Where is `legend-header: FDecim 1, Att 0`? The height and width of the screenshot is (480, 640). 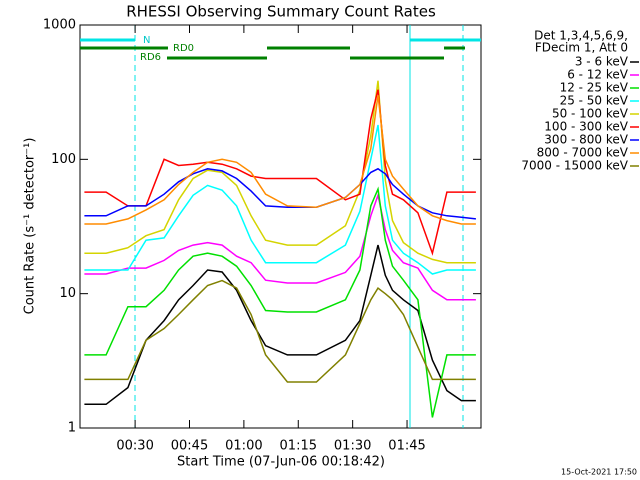
legend-header: FDecim 1, Att 0 is located at coordinates (581, 48).